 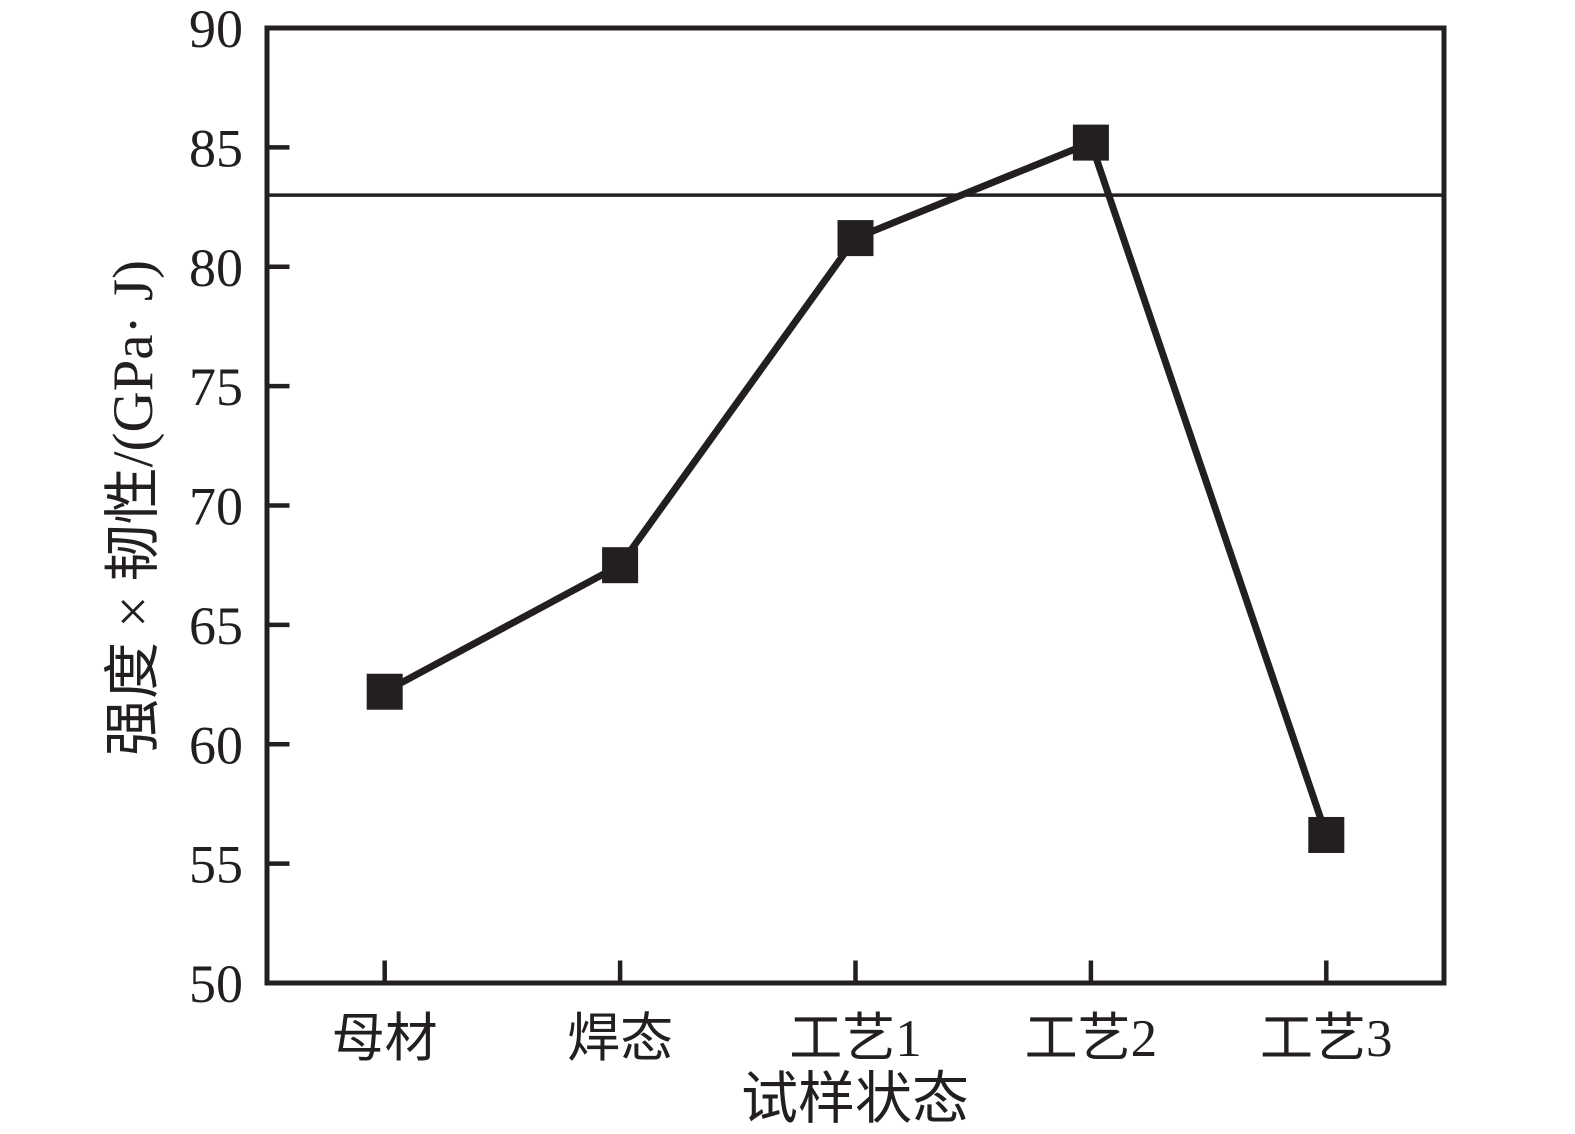 What do you see at coordinates (855, 1099) in the screenshot?
I see `x-axis-title: 试样状态` at bounding box center [855, 1099].